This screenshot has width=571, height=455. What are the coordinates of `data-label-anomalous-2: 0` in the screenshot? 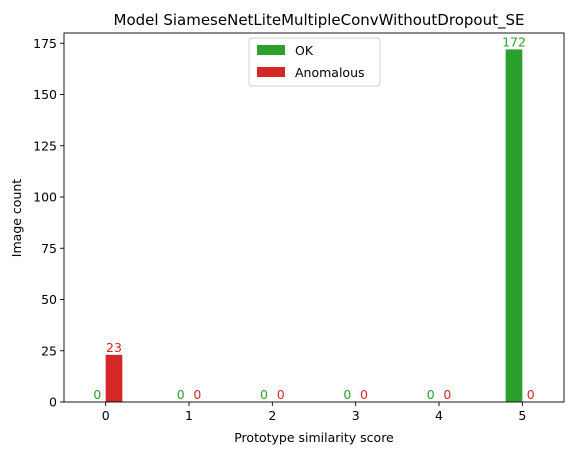 It's located at (281, 394).